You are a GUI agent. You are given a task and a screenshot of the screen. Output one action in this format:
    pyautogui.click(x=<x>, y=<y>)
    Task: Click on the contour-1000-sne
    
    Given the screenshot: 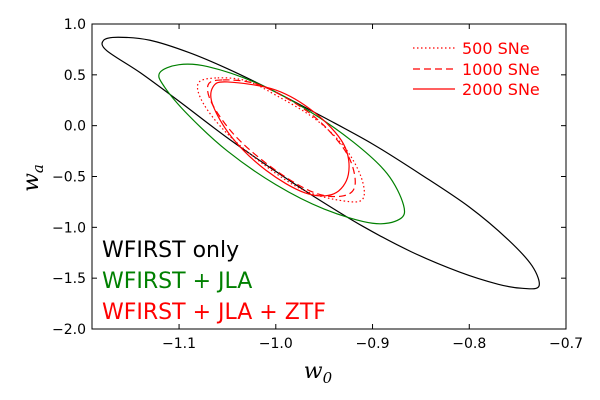 What is the action you would take?
    pyautogui.click(x=281, y=138)
    